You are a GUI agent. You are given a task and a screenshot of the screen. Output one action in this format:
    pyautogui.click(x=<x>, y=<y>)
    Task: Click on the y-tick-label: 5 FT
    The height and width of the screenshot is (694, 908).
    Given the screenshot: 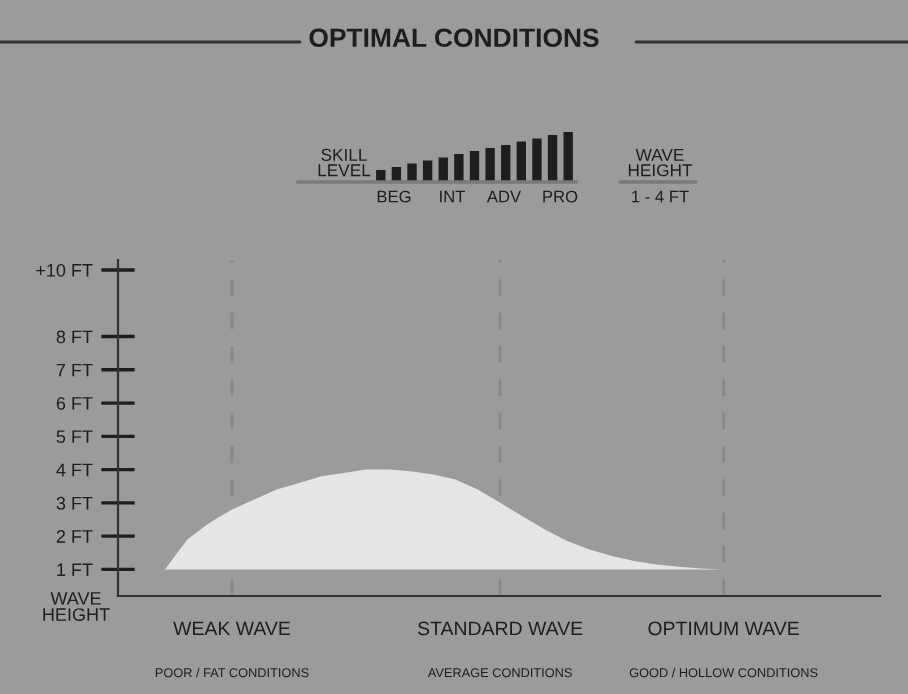 What is the action you would take?
    pyautogui.click(x=74, y=437)
    